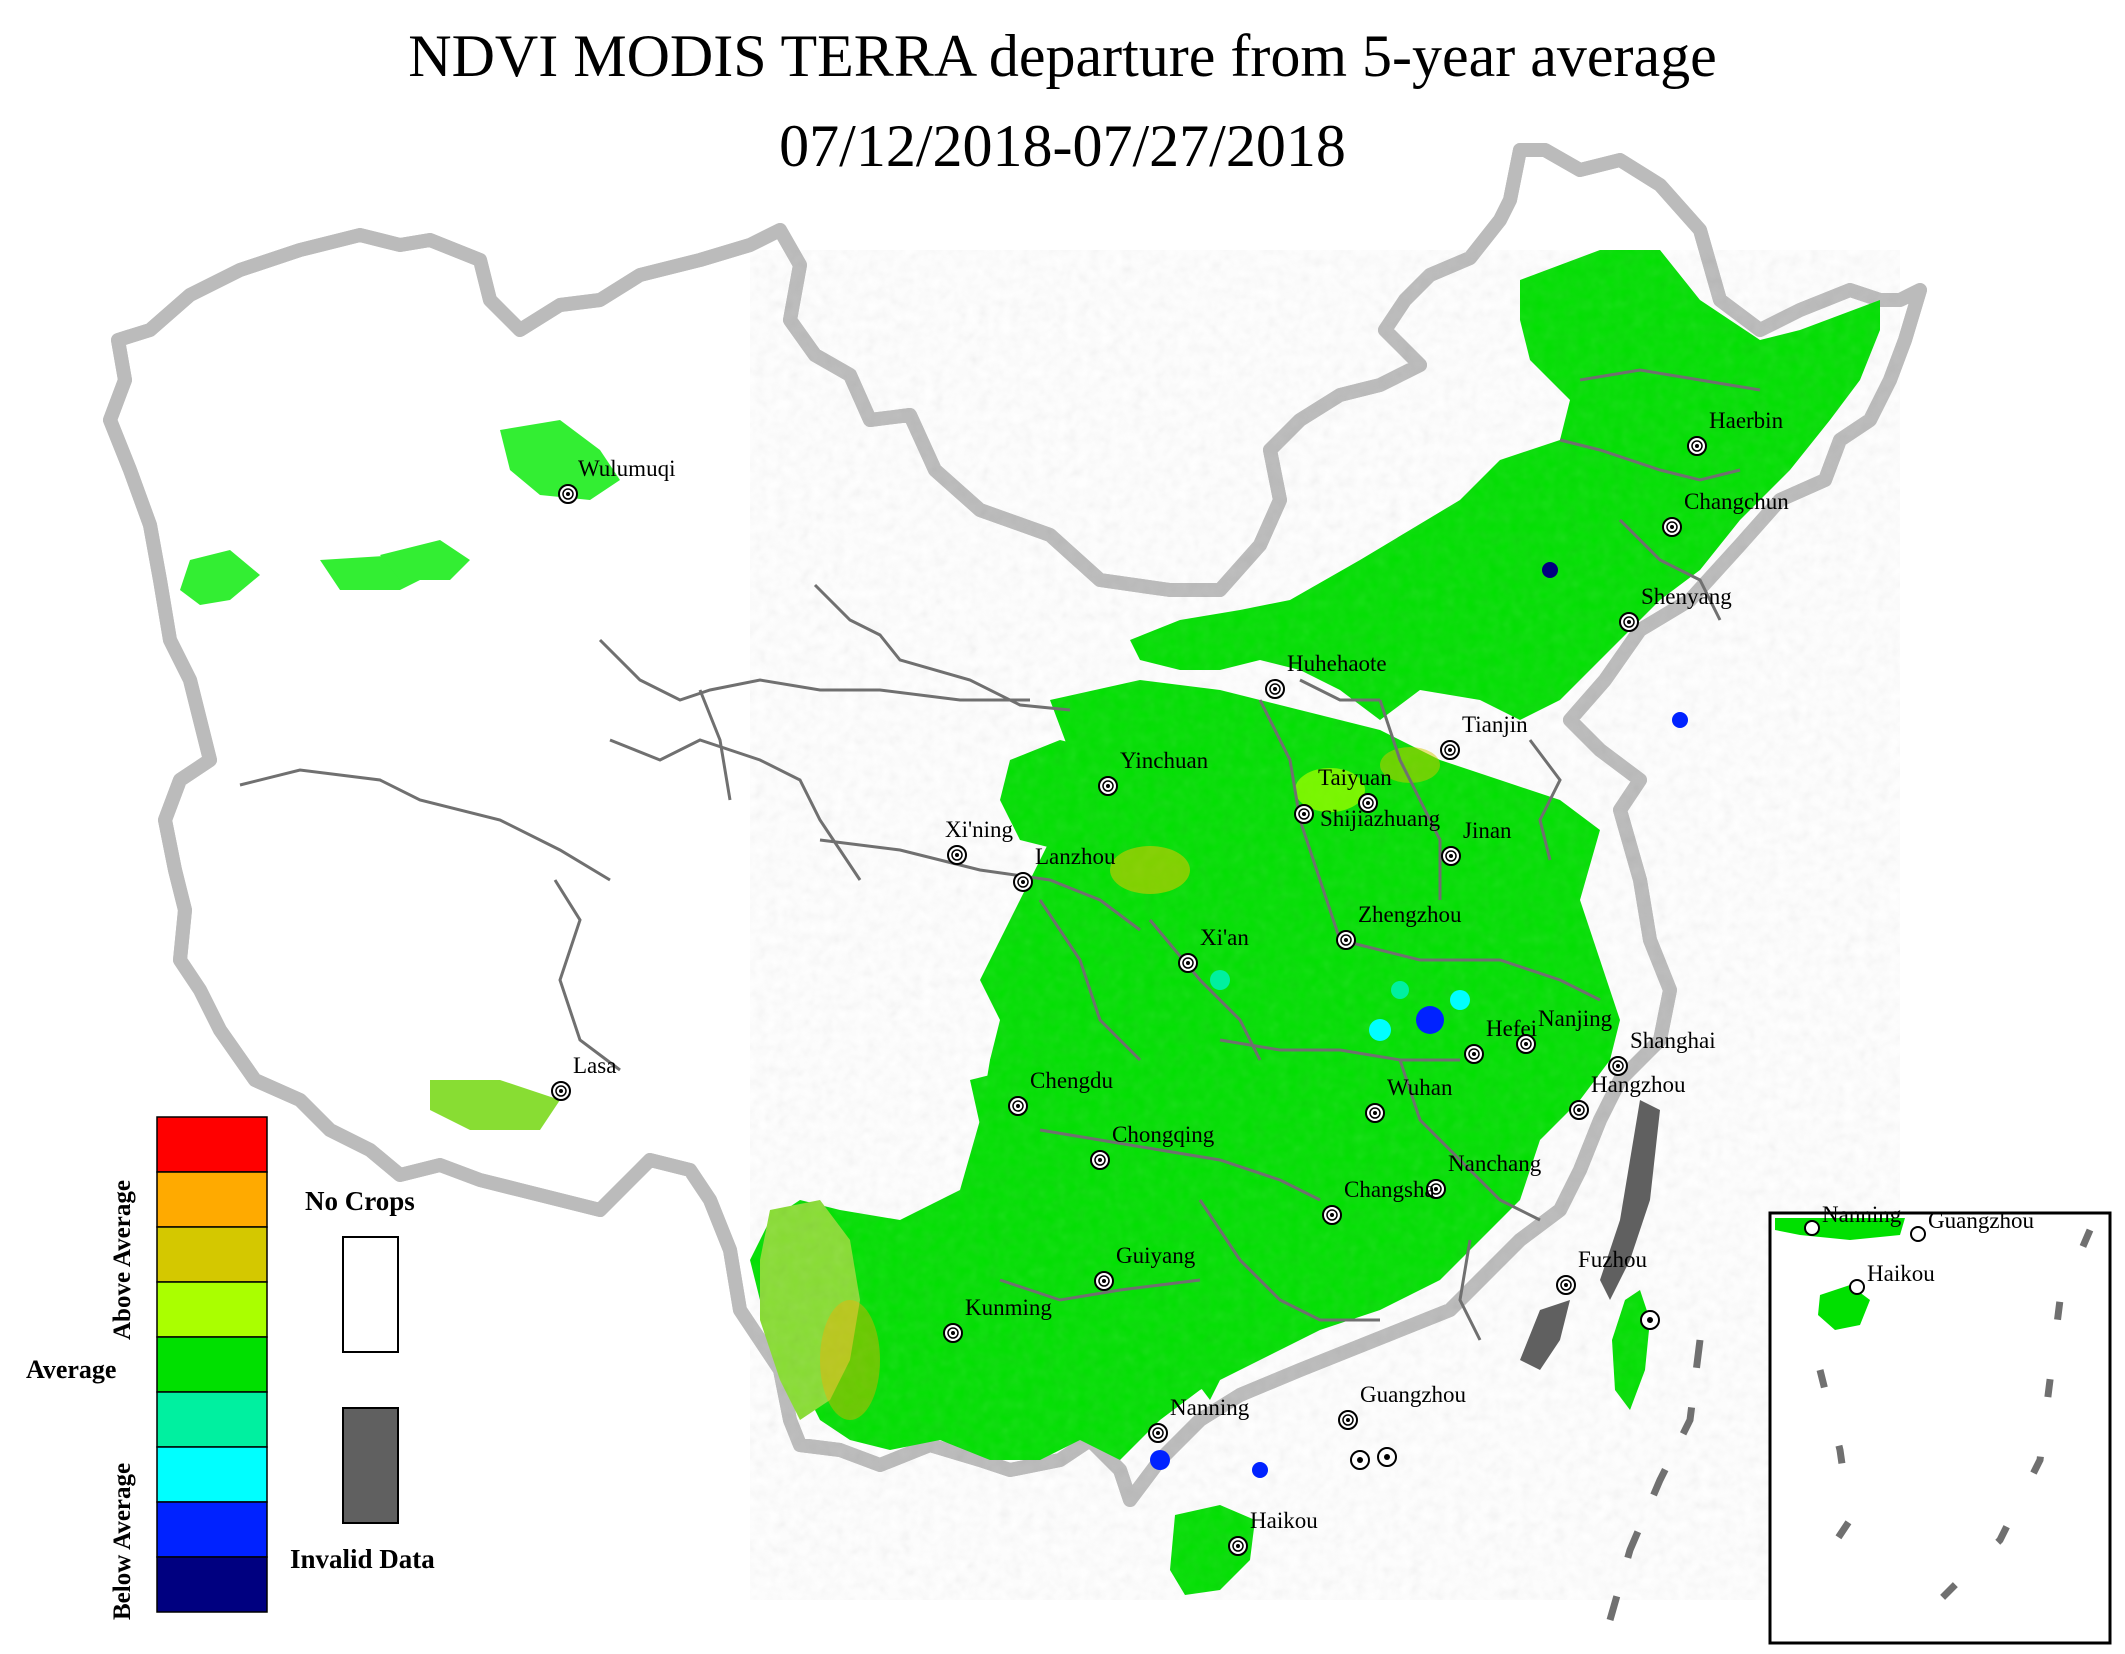 Image resolution: width=2125 pixels, height=1654 pixels. Describe the element at coordinates (1337, 663) in the screenshot. I see `city-label: Huhehaote` at that location.